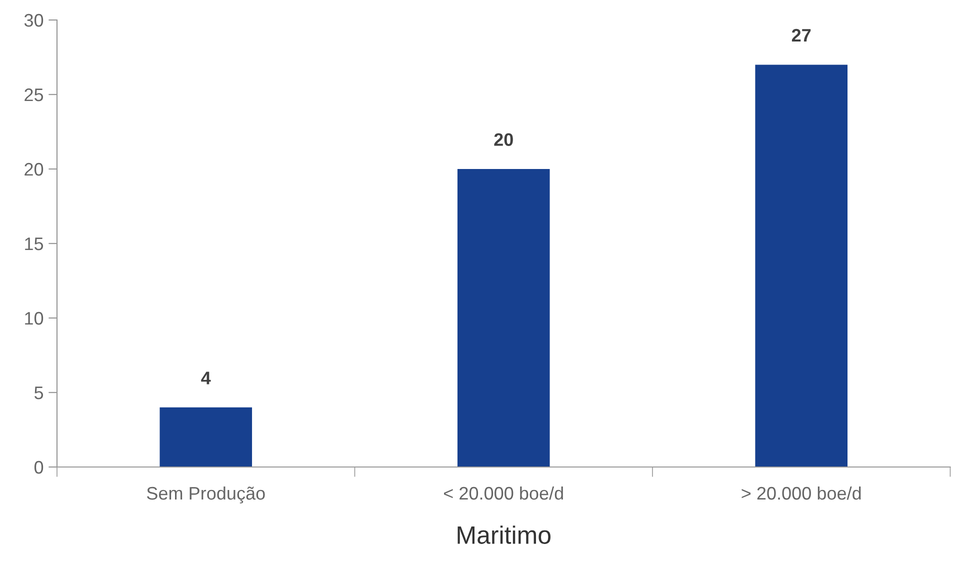 Image resolution: width=955 pixels, height=569 pixels. Describe the element at coordinates (206, 378) in the screenshot. I see `data-label: 4` at that location.